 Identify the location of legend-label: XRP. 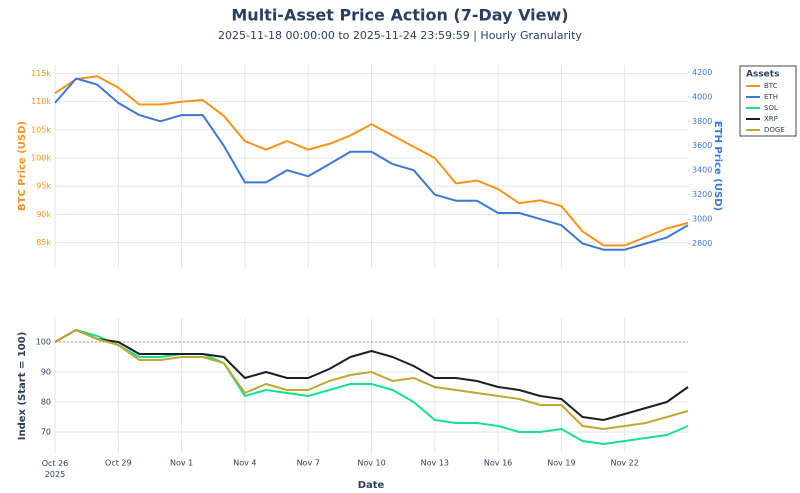
(771, 119).